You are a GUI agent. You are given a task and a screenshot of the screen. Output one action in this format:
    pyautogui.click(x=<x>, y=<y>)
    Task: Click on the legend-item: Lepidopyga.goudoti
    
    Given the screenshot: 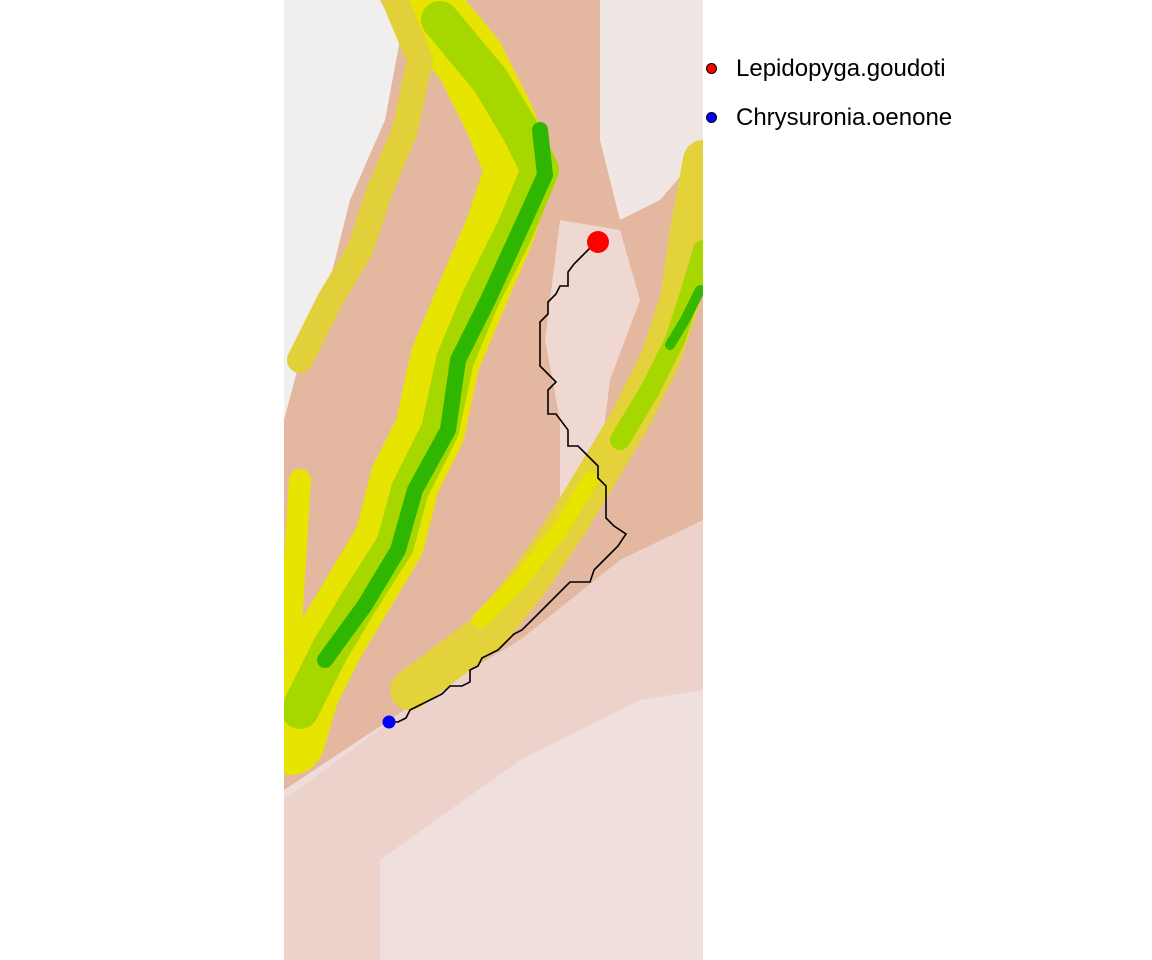 What is the action you would take?
    pyautogui.click(x=826, y=68)
    